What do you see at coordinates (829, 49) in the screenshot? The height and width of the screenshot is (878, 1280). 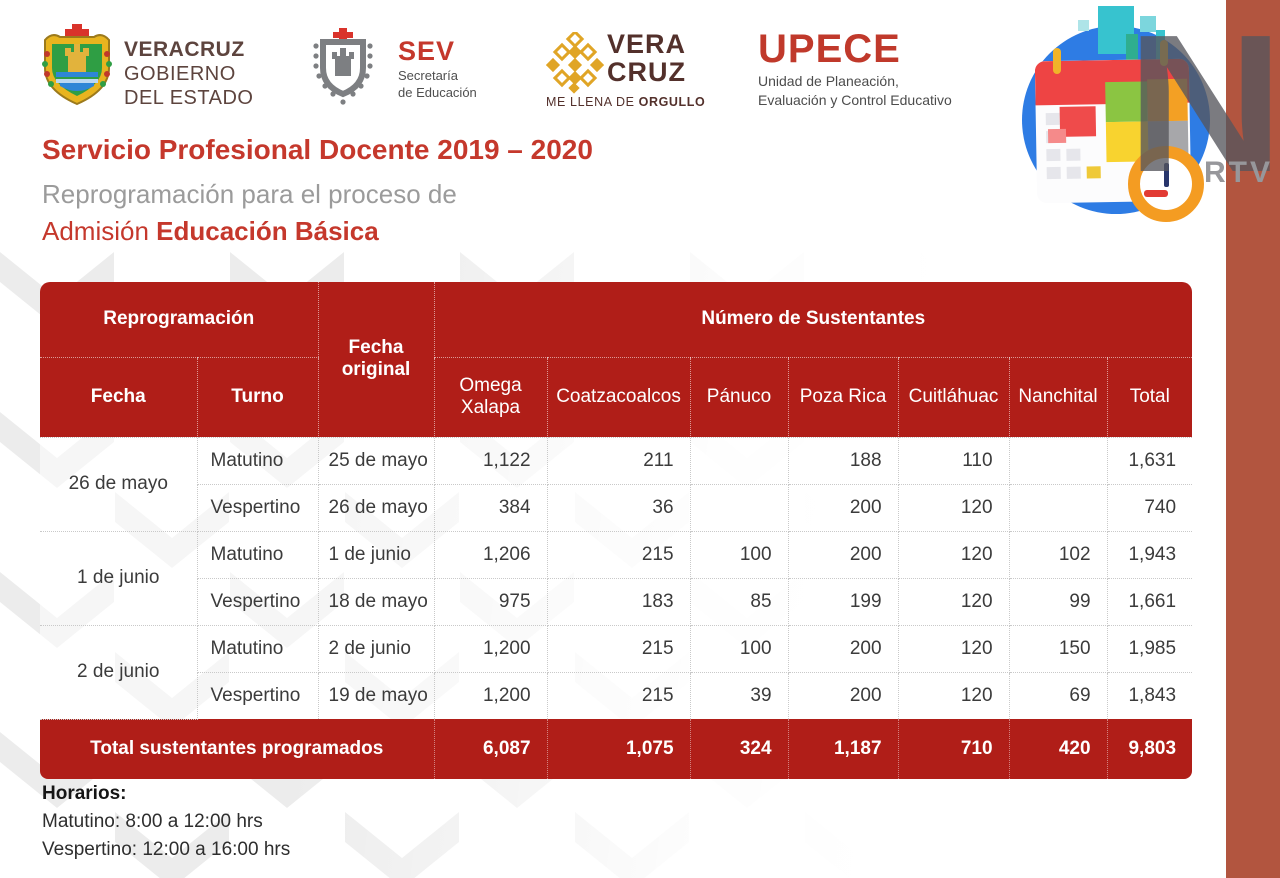 I see `upece-acronym: UPECE` at bounding box center [829, 49].